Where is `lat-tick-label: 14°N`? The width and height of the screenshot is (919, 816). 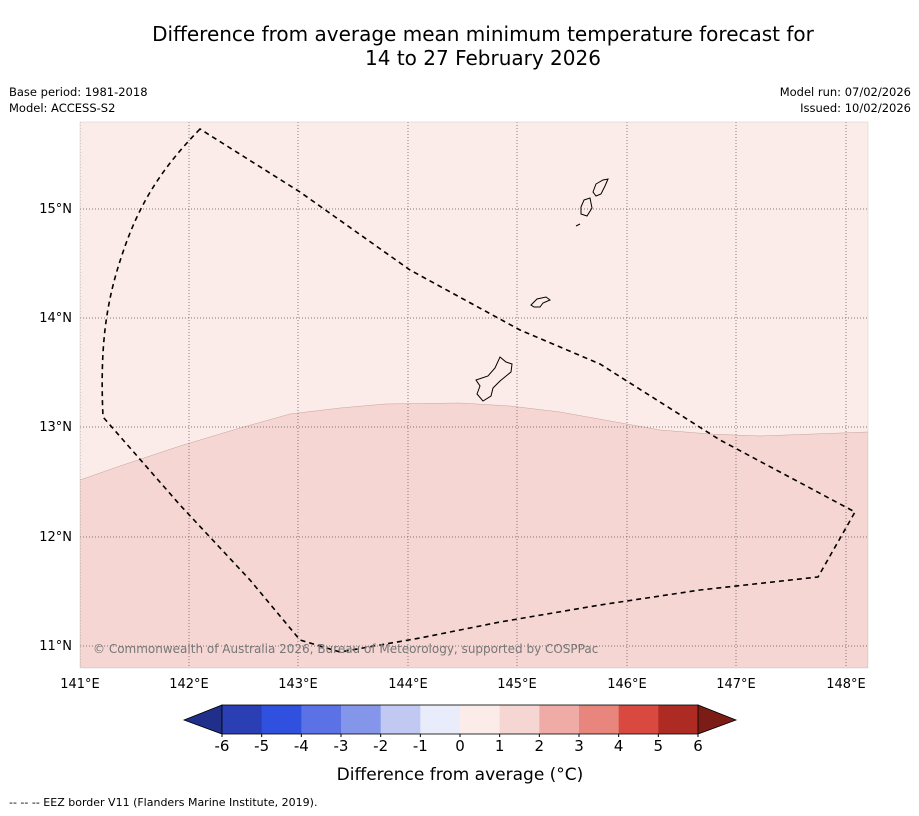
lat-tick-label: 14°N is located at coordinates (55, 318).